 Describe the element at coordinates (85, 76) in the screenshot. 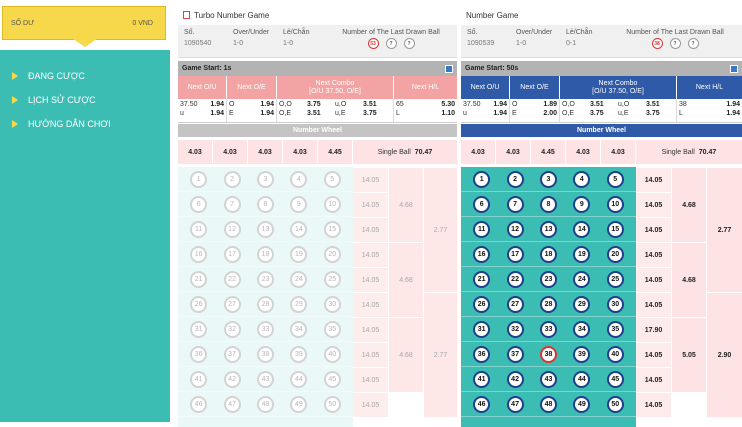

I see `menu-item-current-bets: ĐANG CƯỢC` at that location.